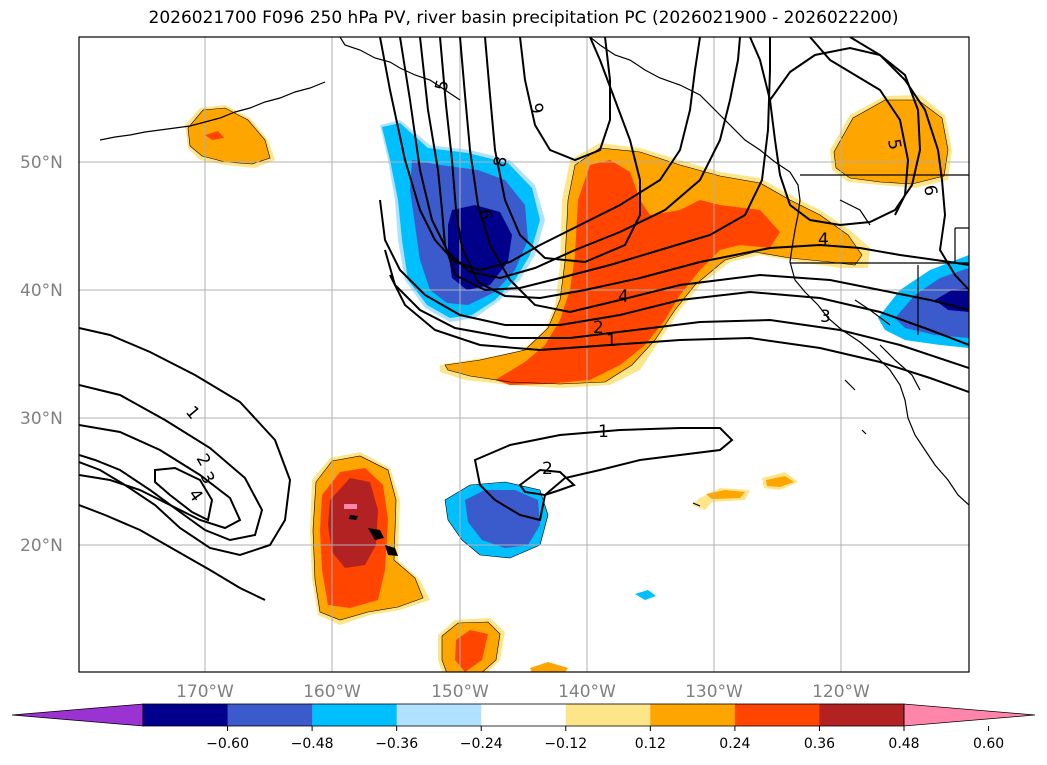 Image resolution: width=1047 pixels, height=765 pixels. I want to click on neg-blob-small, so click(645, 595).